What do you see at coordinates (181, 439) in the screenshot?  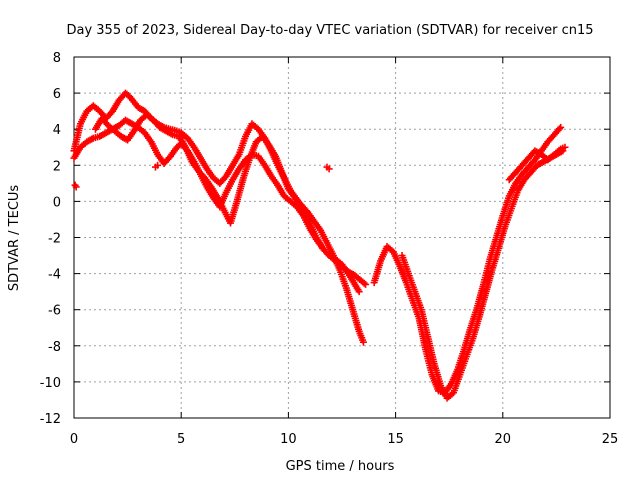 I see `x-tick-label: 5` at bounding box center [181, 439].